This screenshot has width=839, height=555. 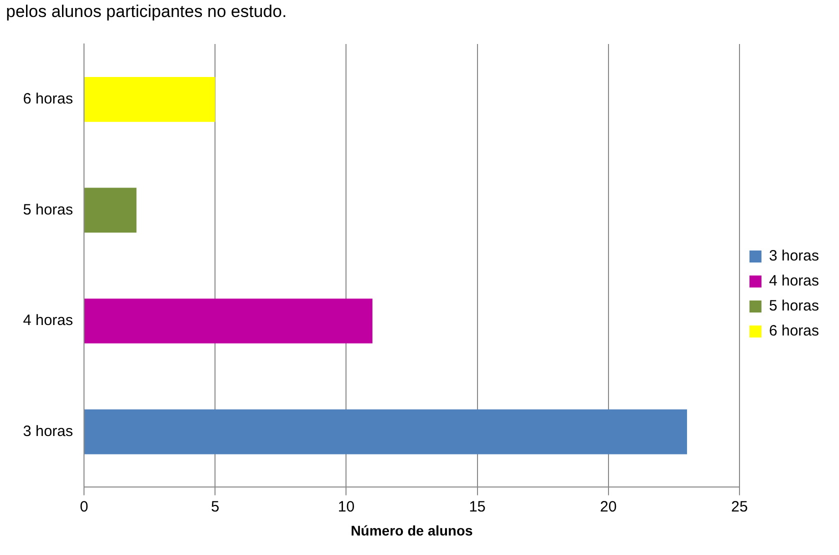 What do you see at coordinates (608, 507) in the screenshot?
I see `x-tick-label: 20` at bounding box center [608, 507].